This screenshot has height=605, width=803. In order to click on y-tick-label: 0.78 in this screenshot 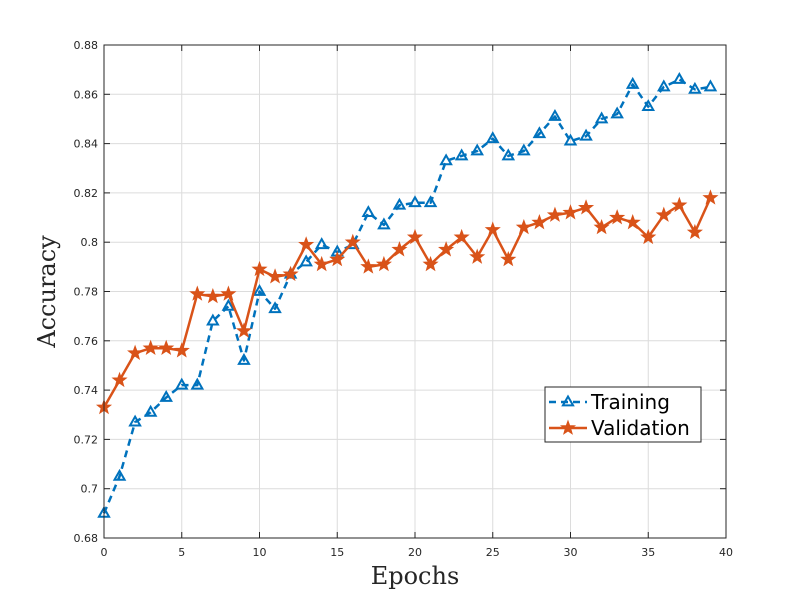, I will do `click(86, 292)`.